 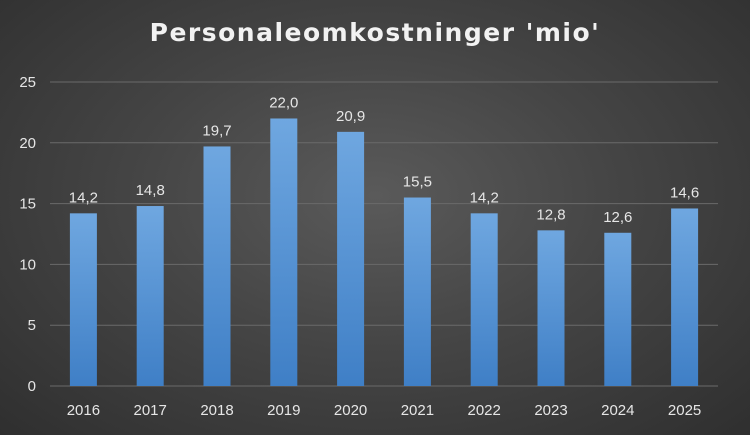 What do you see at coordinates (484, 299) in the screenshot?
I see `bar-2022` at bounding box center [484, 299].